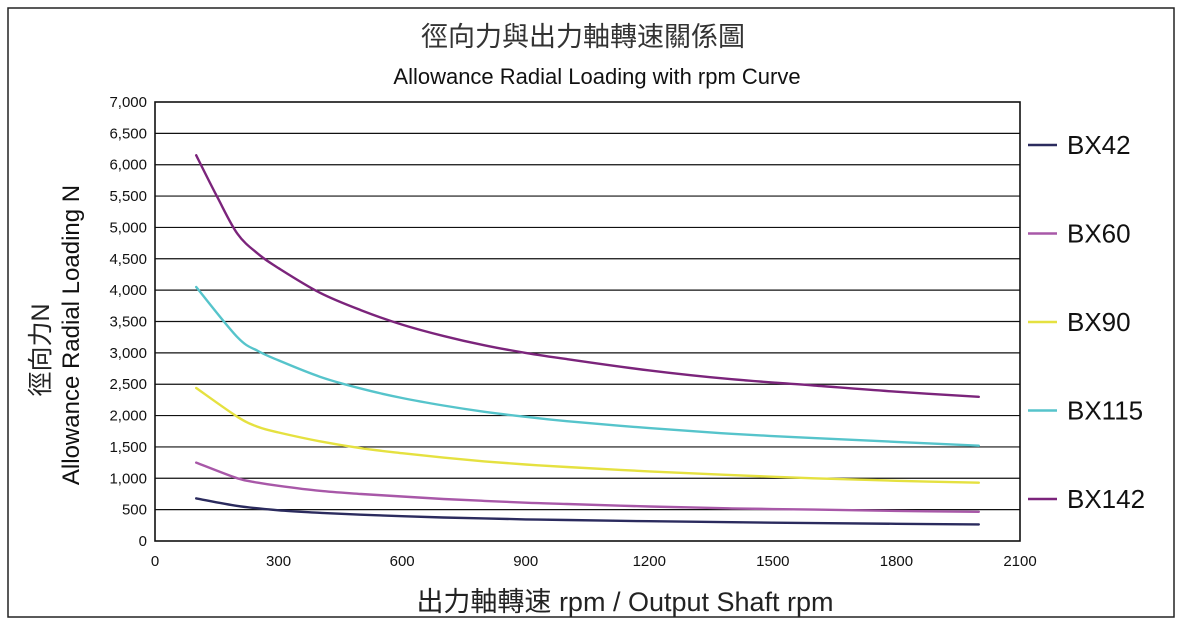 Image resolution: width=1182 pixels, height=630 pixels. What do you see at coordinates (402, 561) in the screenshot?
I see `x-tick-label: 600` at bounding box center [402, 561].